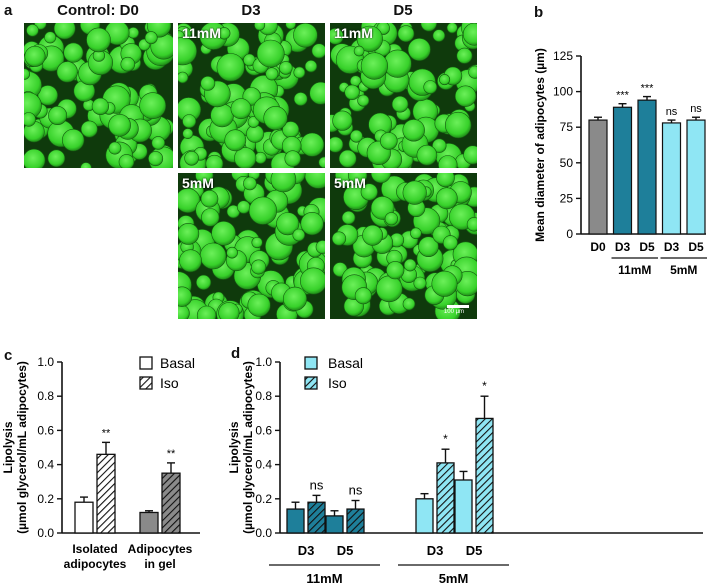 The width and height of the screenshot is (709, 588). What do you see at coordinates (623, 247) in the screenshot?
I see `x-tick-label: D3` at bounding box center [623, 247].